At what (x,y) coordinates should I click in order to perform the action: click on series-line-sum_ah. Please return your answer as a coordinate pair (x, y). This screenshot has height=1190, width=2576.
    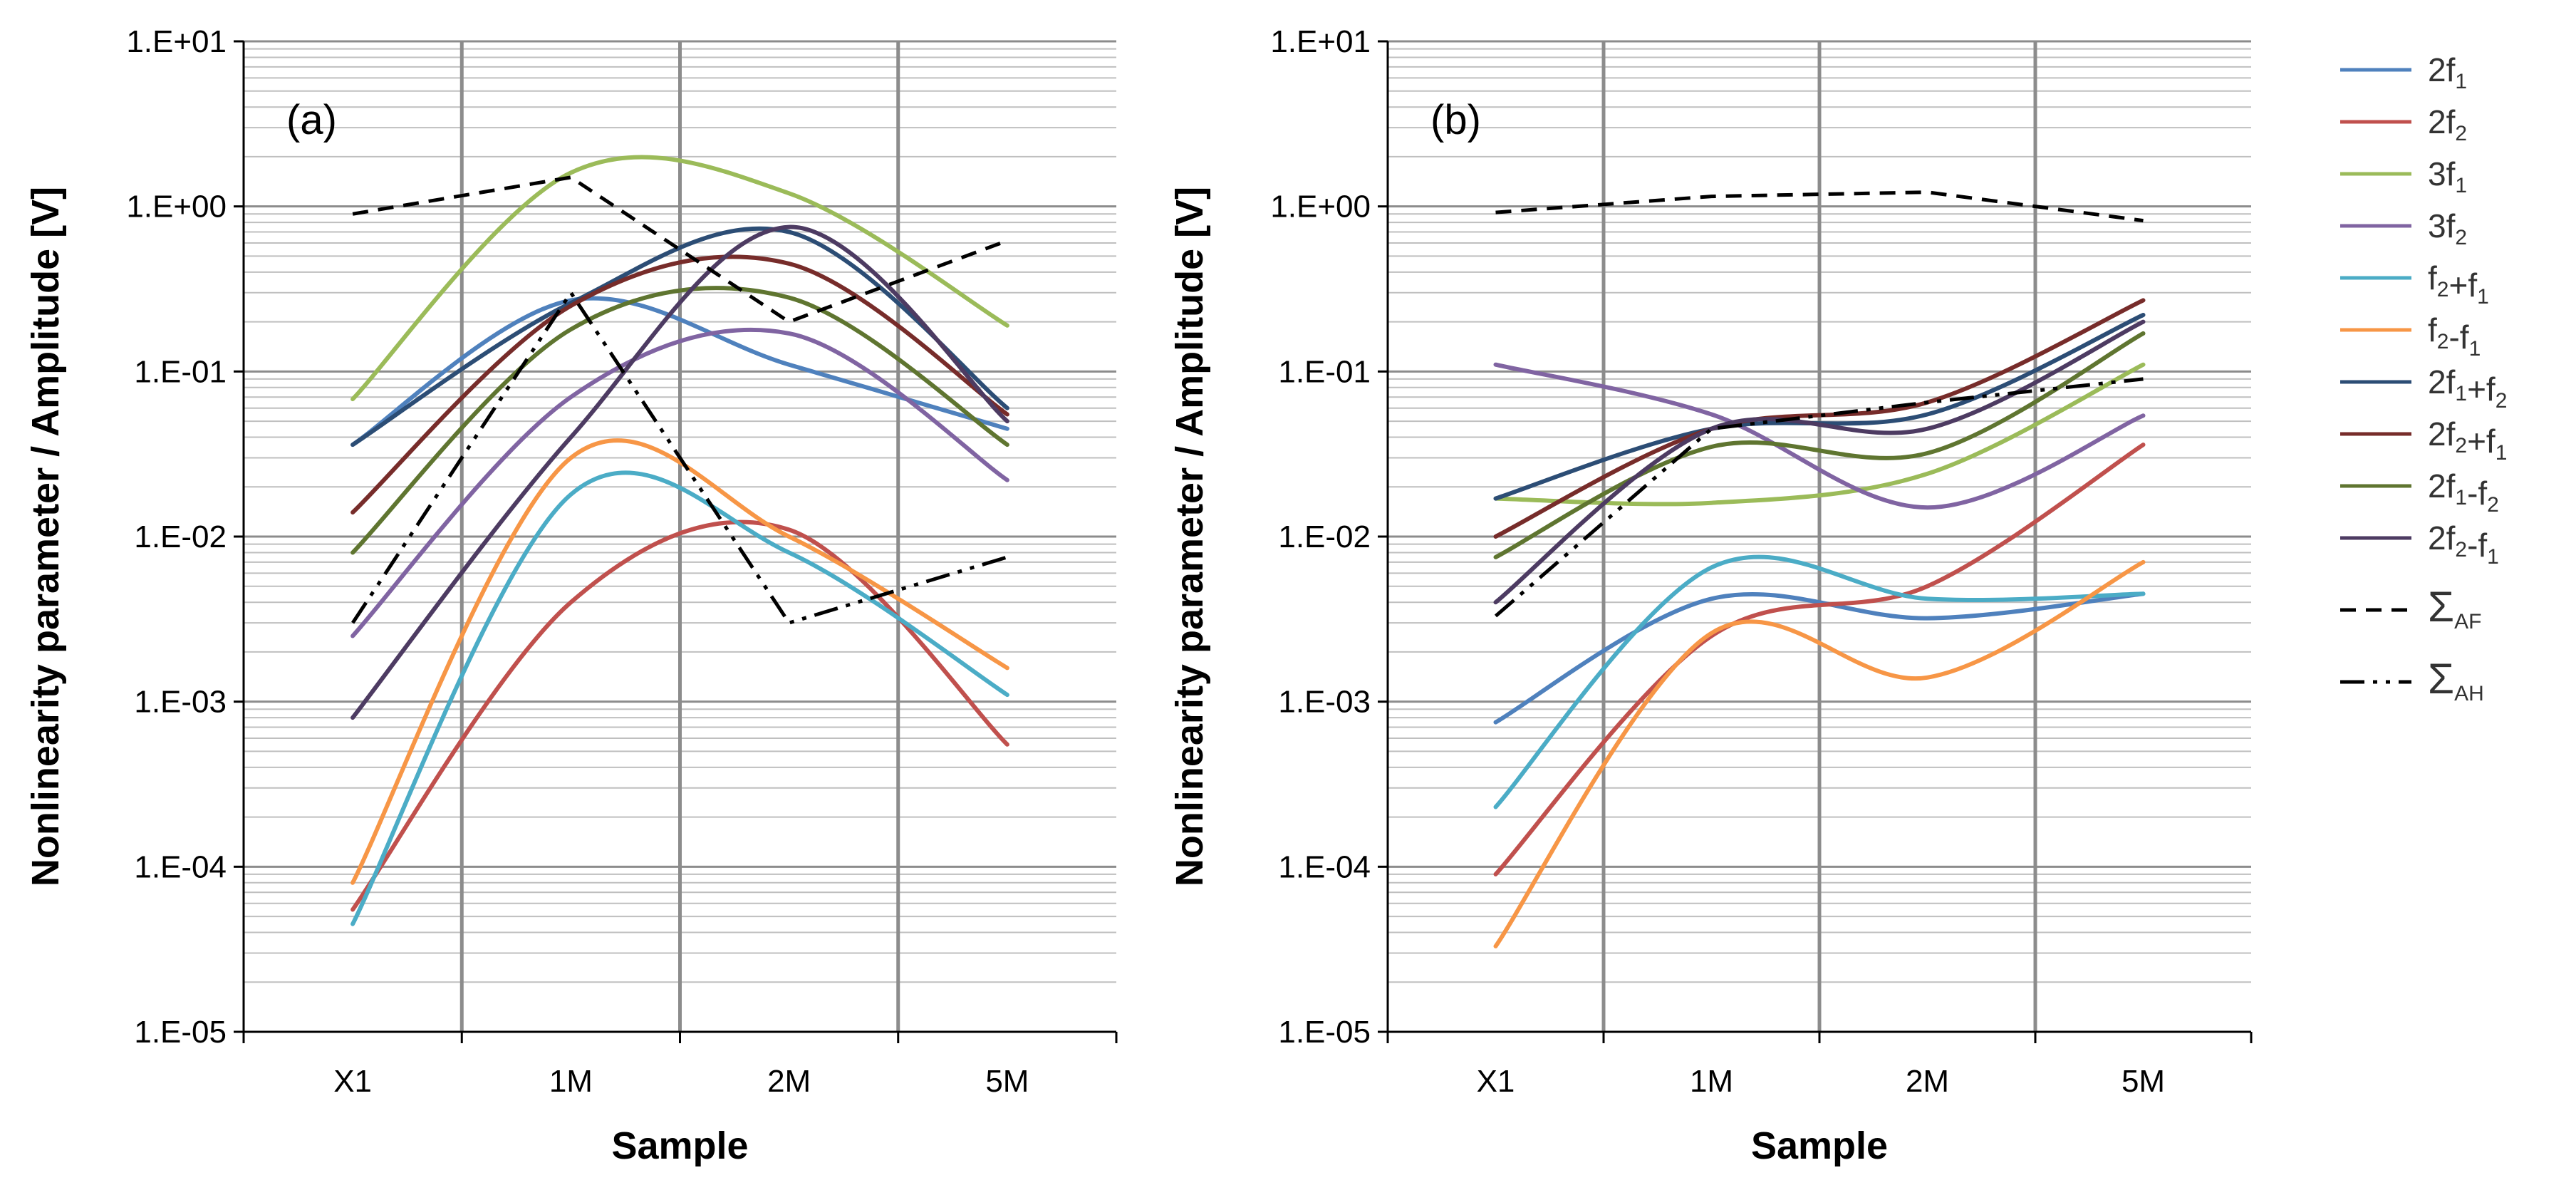
    Looking at the image, I should click on (679, 458).